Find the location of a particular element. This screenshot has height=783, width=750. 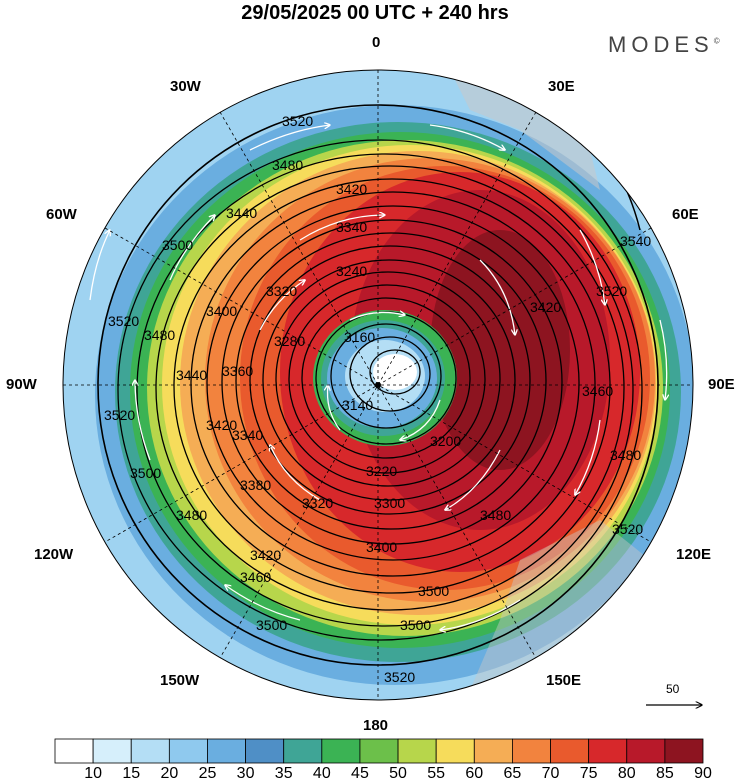

lon-label-180: 180 is located at coordinates (376, 725).